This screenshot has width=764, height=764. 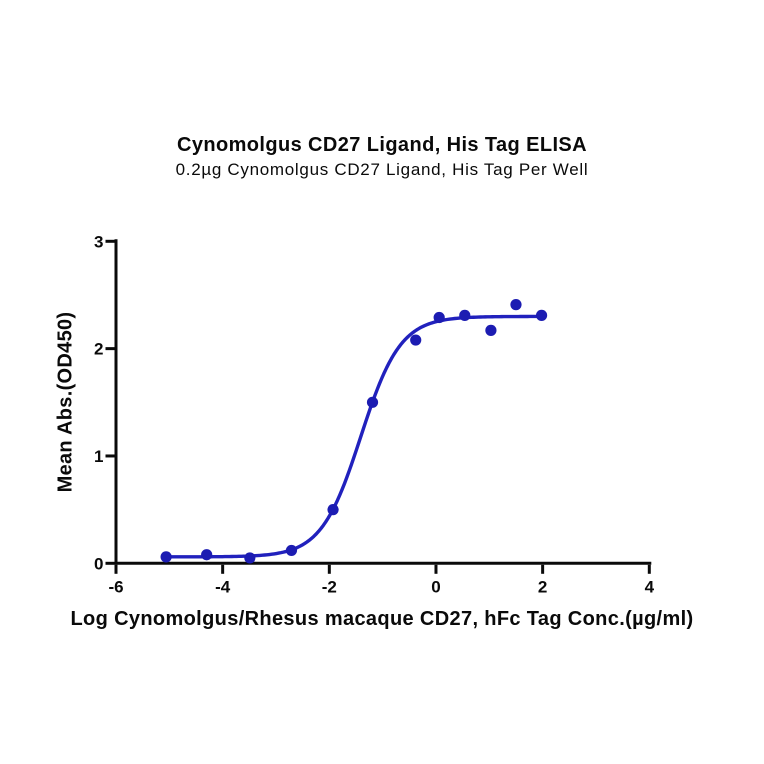 I want to click on x-tick-label: 2, so click(x=542, y=586).